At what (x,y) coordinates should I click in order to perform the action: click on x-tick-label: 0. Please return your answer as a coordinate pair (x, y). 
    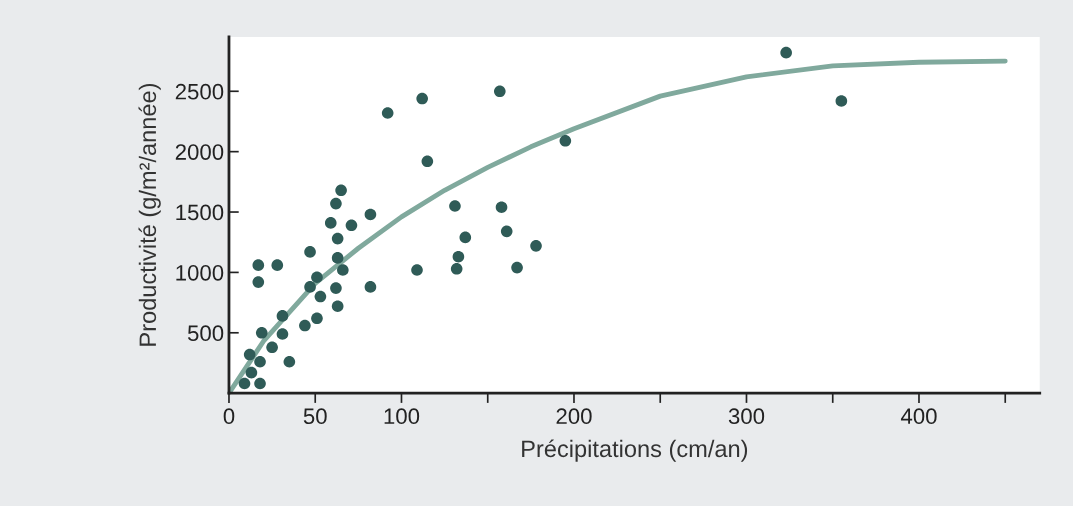
    Looking at the image, I should click on (229, 416).